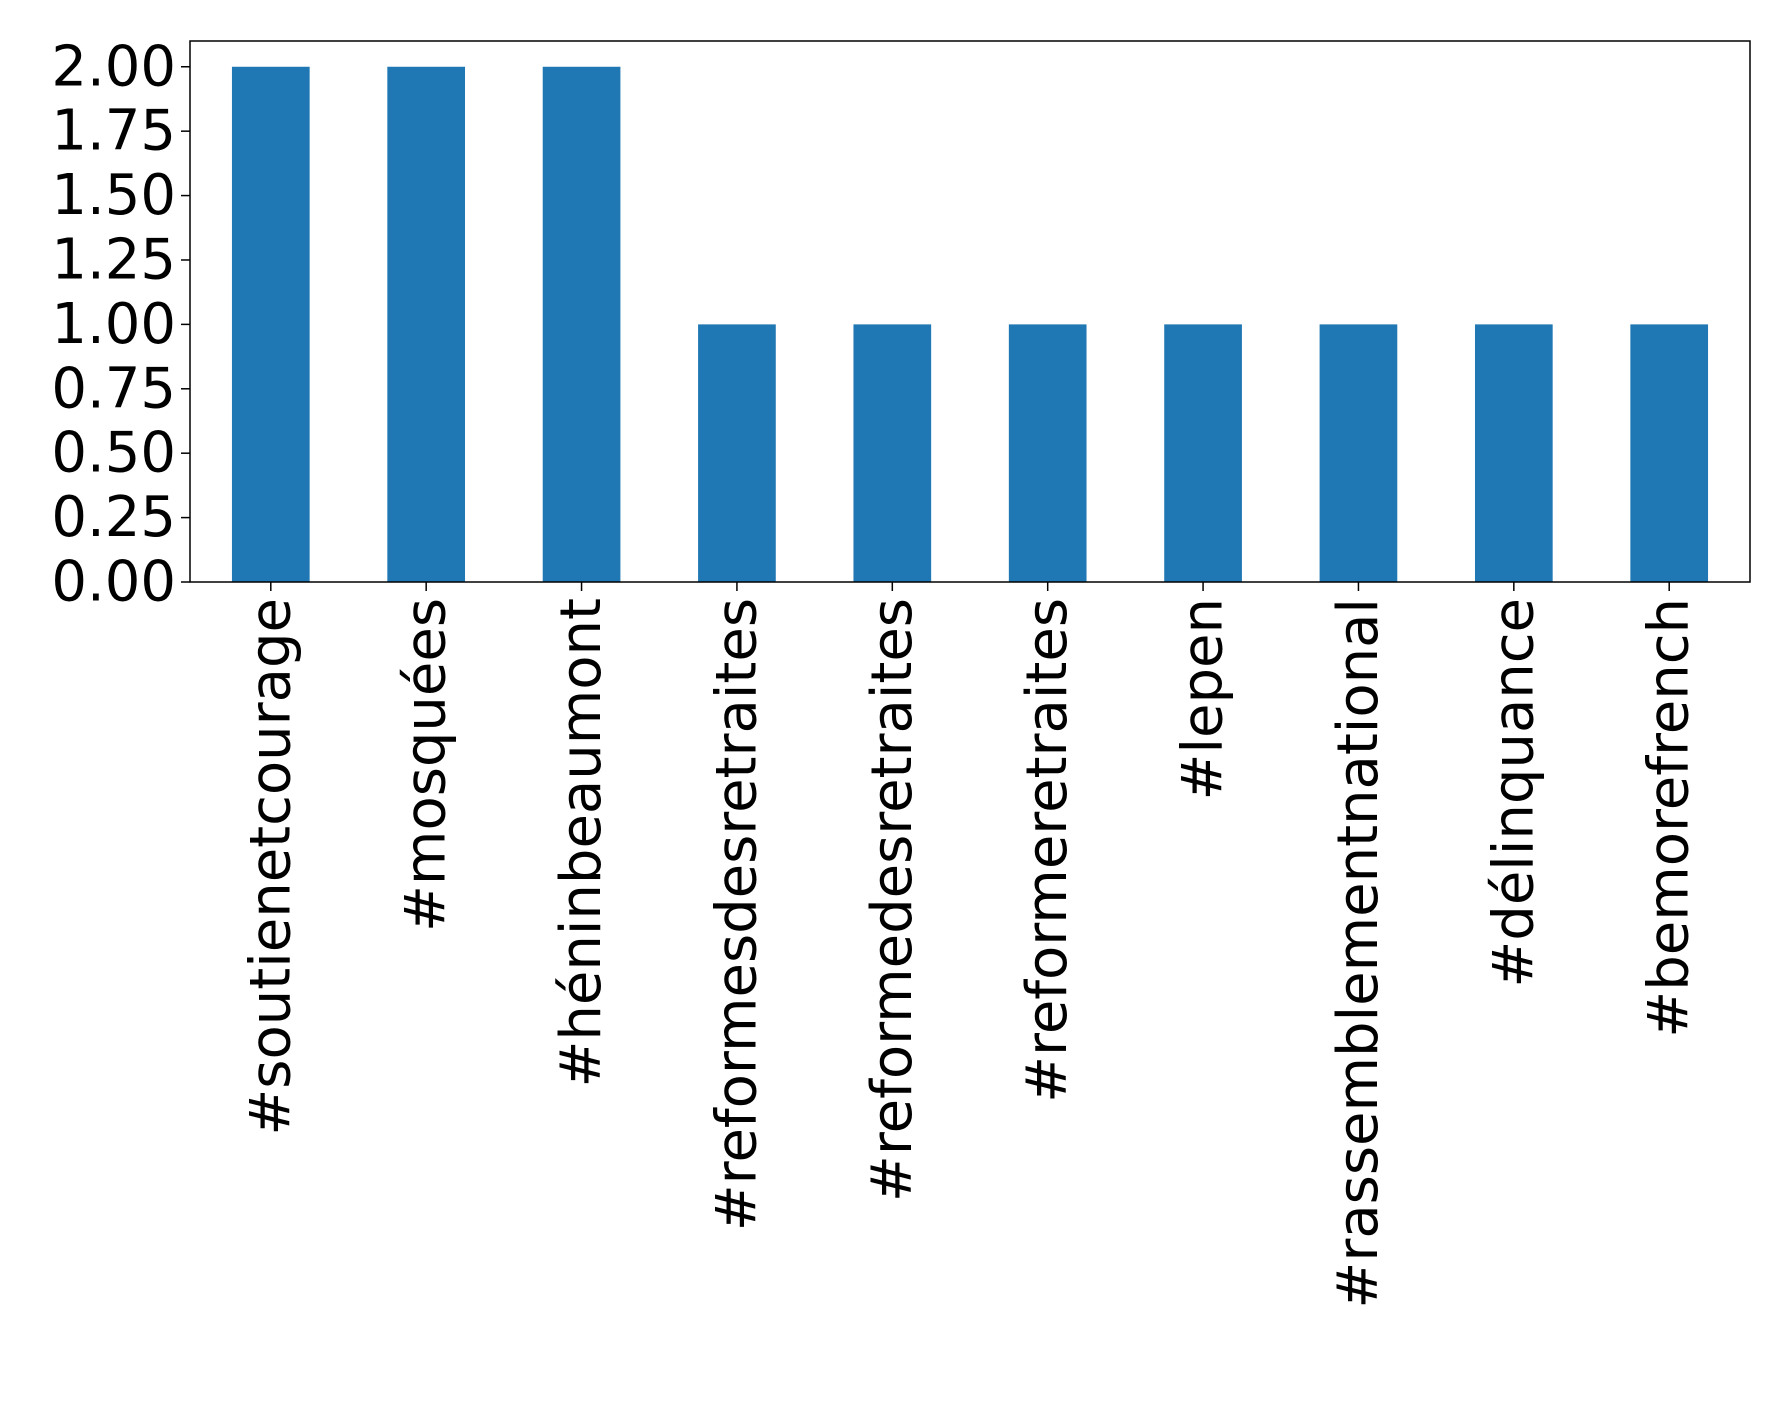 This screenshot has width=1778, height=1421. I want to click on x-tick-label: #reformesdesretraites, so click(736, 914).